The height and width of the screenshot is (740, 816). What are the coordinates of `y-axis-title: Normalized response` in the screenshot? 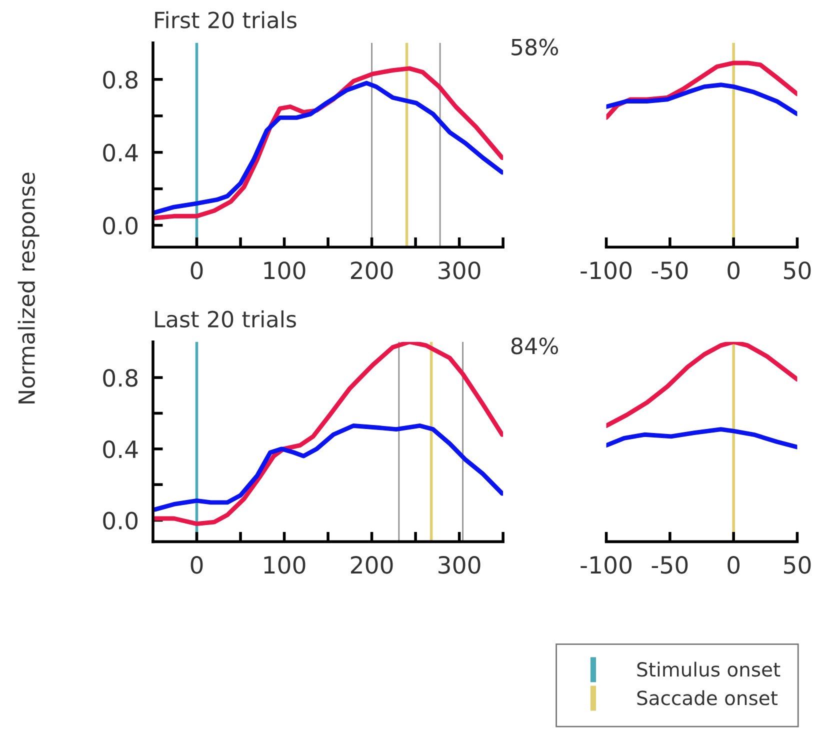 It's located at (29, 288).